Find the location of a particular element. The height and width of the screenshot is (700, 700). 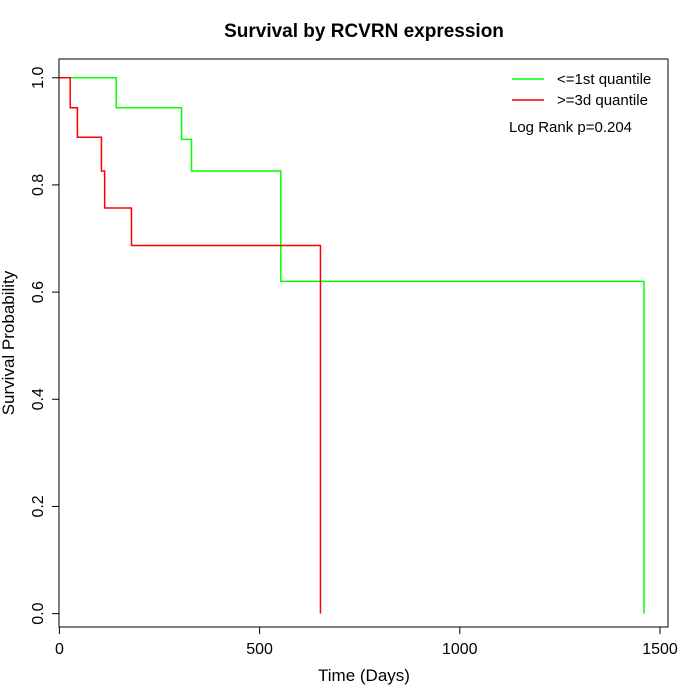

legend: <=1st quantile >=3d quantile is located at coordinates (581, 90).